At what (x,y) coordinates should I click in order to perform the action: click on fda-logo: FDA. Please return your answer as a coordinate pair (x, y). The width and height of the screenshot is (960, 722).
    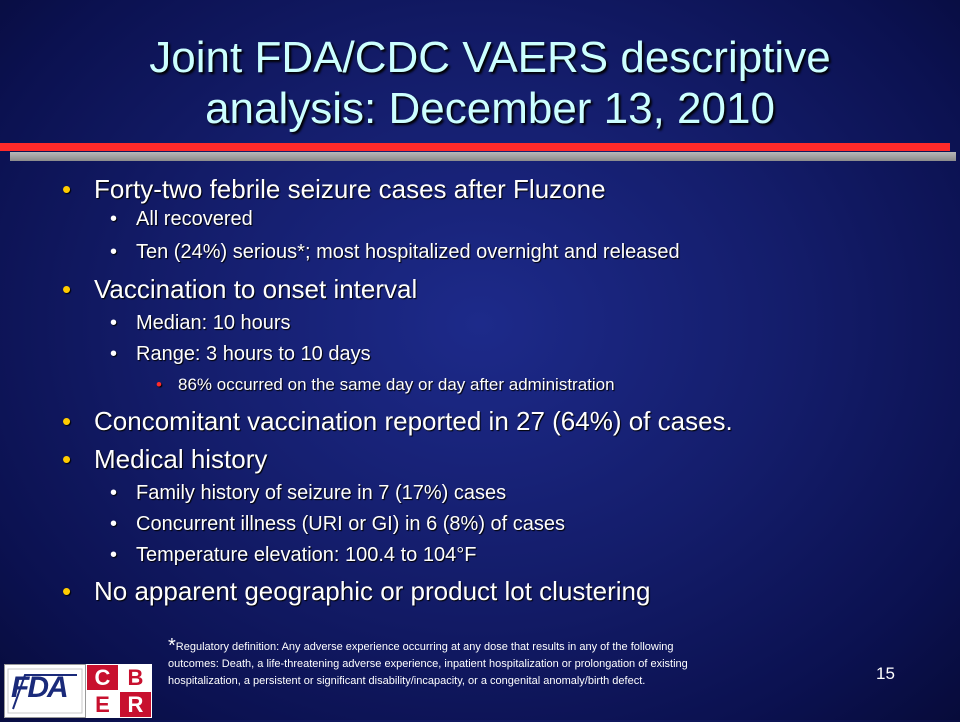
    Looking at the image, I should click on (45, 691).